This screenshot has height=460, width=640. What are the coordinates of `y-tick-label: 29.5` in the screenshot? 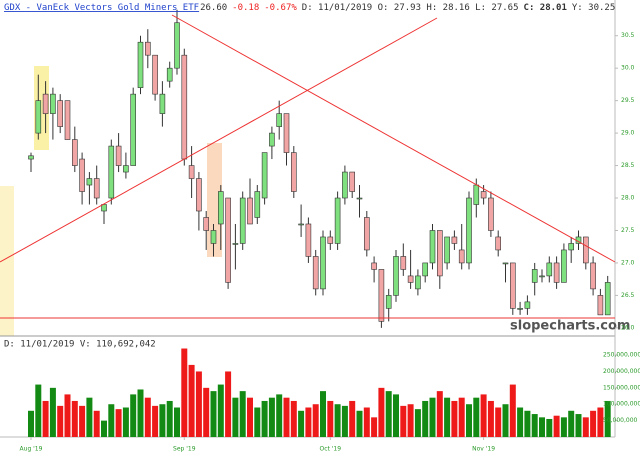 It's located at (628, 100).